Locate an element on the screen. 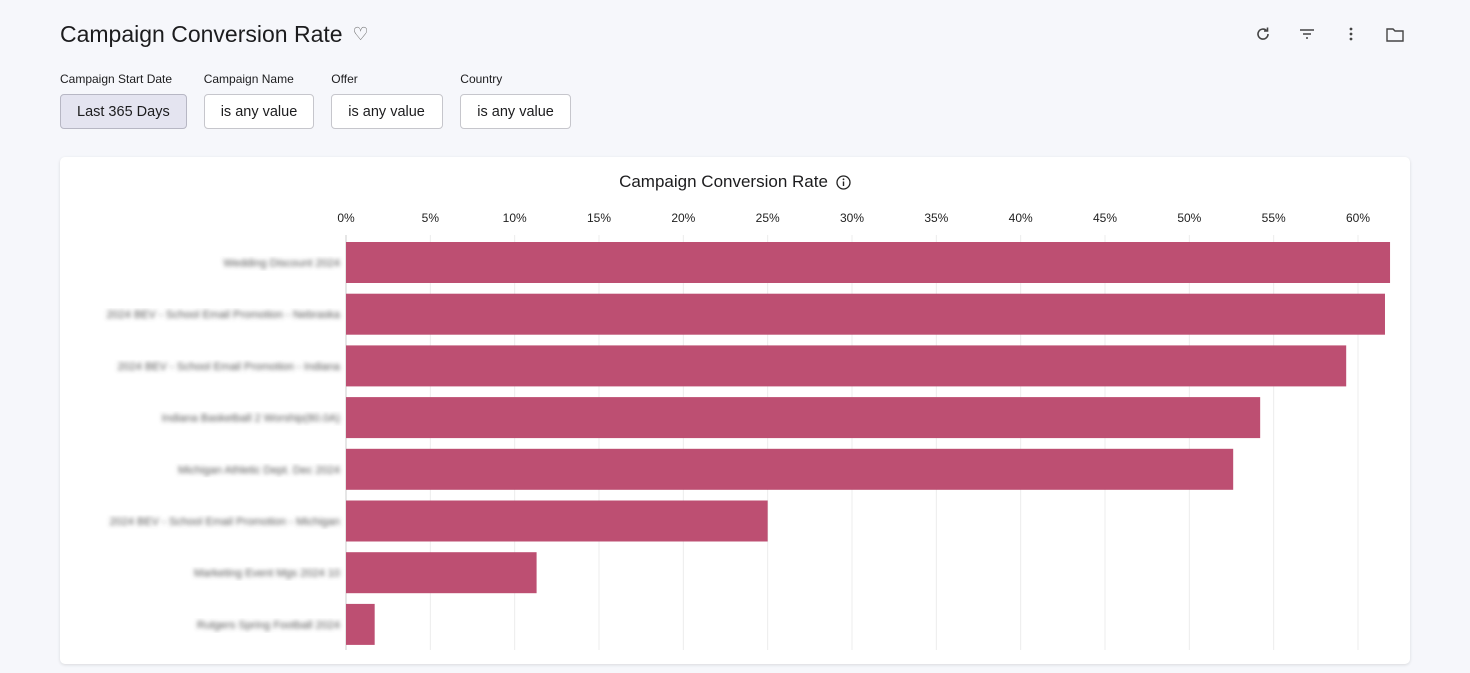 The width and height of the screenshot is (1470, 673). page-title-text: Campaign Conversion Rate is located at coordinates (201, 34).